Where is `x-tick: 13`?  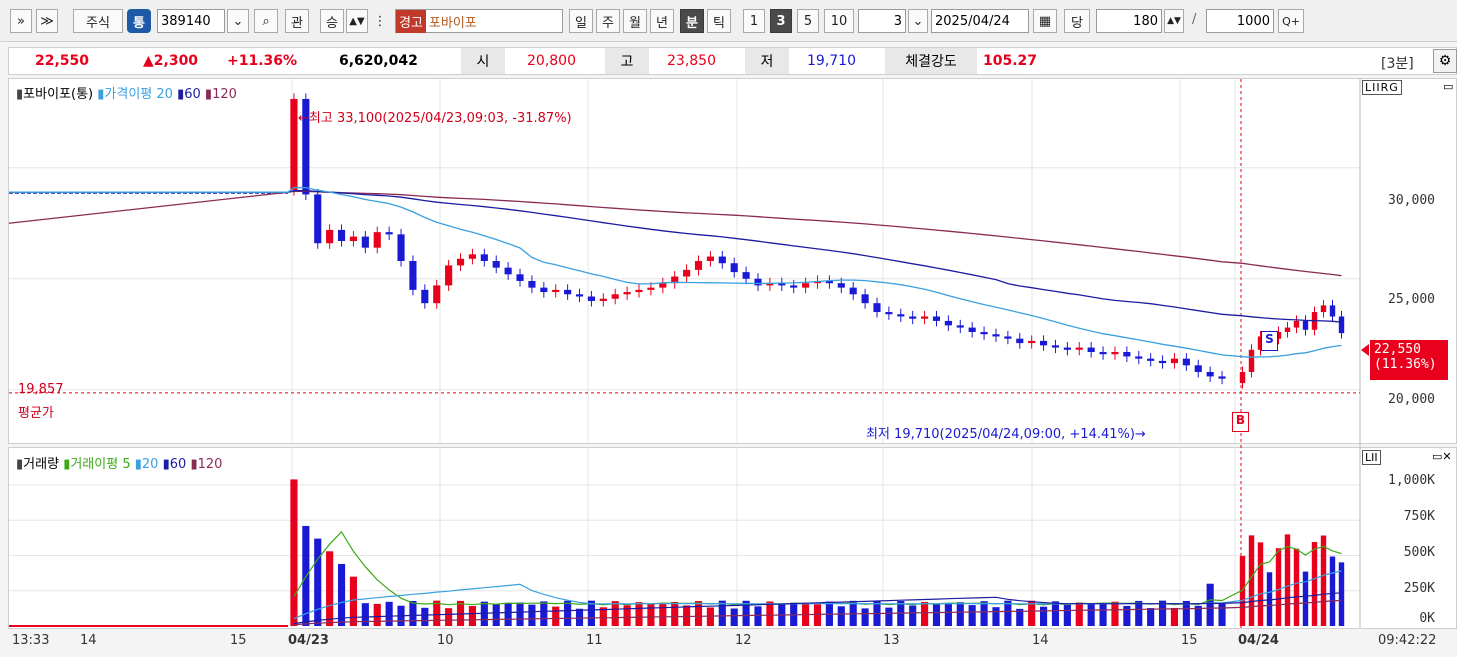 x-tick: 13 is located at coordinates (891, 640).